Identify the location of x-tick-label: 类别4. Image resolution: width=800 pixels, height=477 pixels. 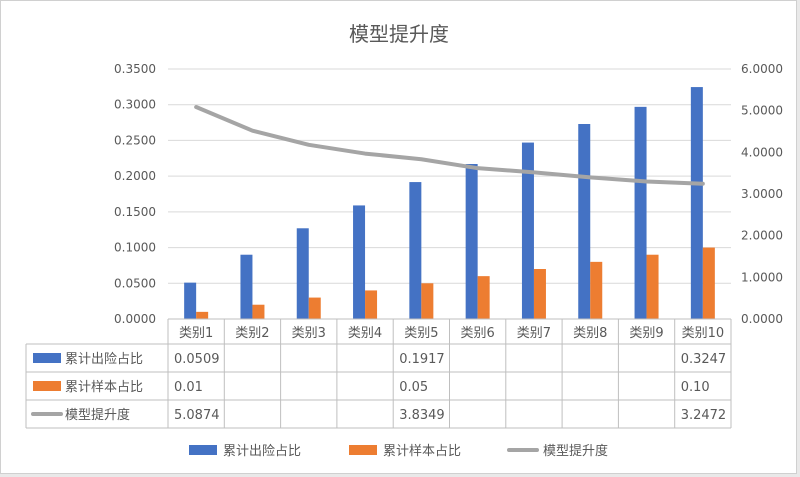
(365, 333).